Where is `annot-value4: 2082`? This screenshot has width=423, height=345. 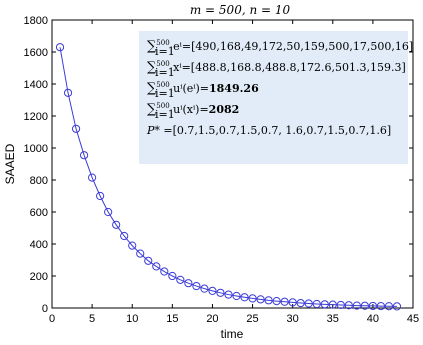
annot-value4: 2082 is located at coordinates (224, 109).